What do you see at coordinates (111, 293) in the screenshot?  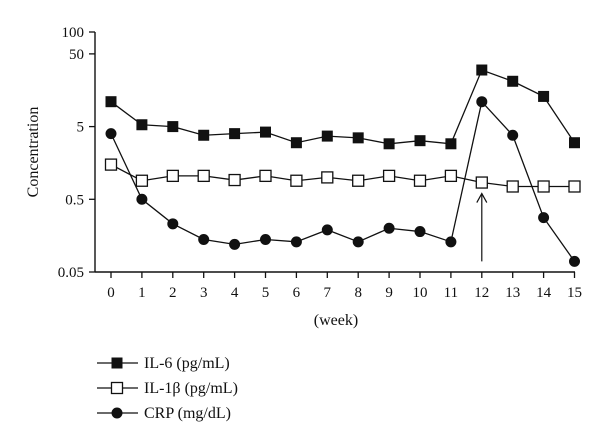 I see `x-tick-label: 0` at bounding box center [111, 293].